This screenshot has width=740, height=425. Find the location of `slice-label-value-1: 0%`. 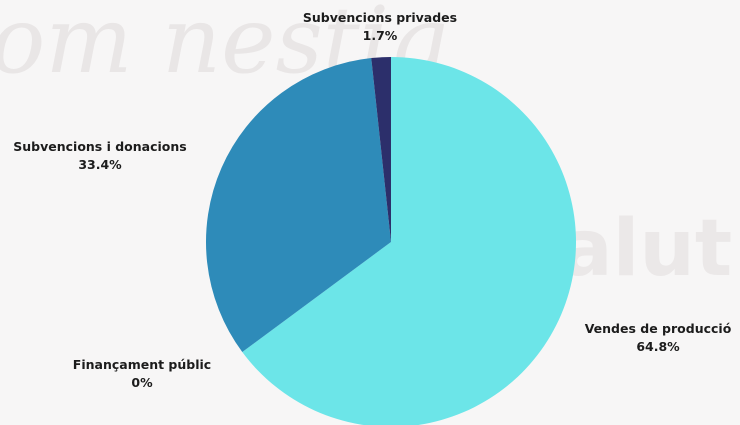

slice-label-value-1: 0% is located at coordinates (142, 382).